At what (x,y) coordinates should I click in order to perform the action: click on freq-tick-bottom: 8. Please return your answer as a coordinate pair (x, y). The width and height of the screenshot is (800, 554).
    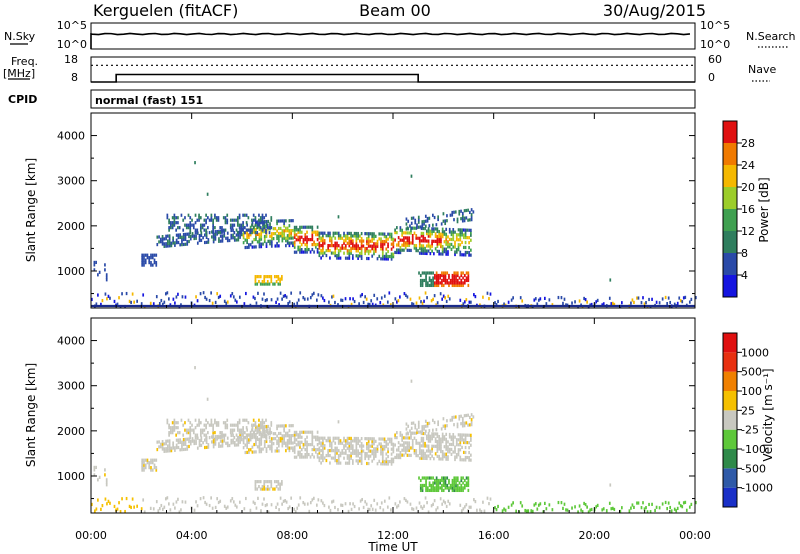
    Looking at the image, I should click on (74, 77).